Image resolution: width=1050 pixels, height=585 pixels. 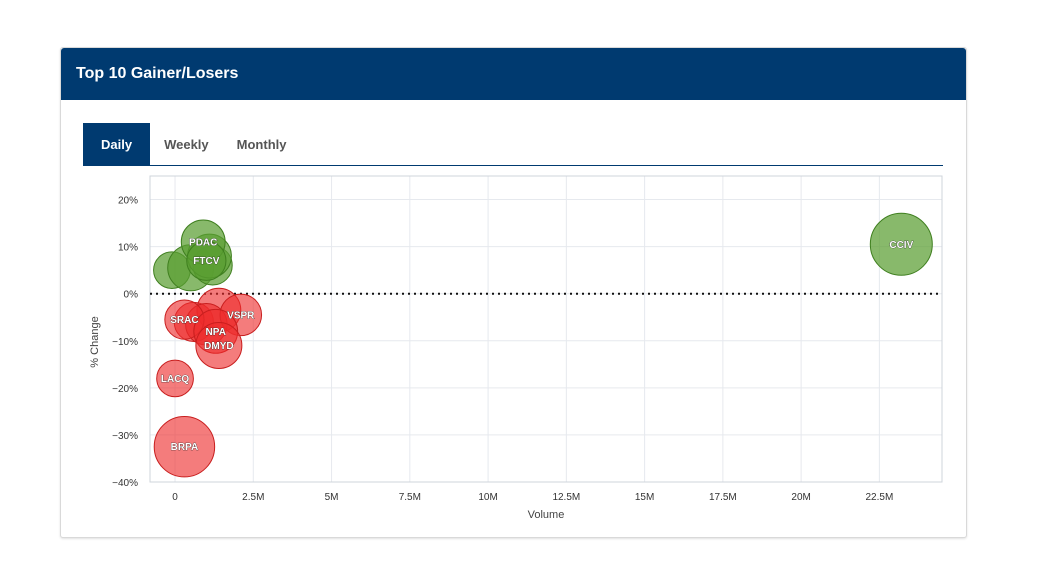 I want to click on x-tick-label: 22.5M, so click(x=879, y=497).